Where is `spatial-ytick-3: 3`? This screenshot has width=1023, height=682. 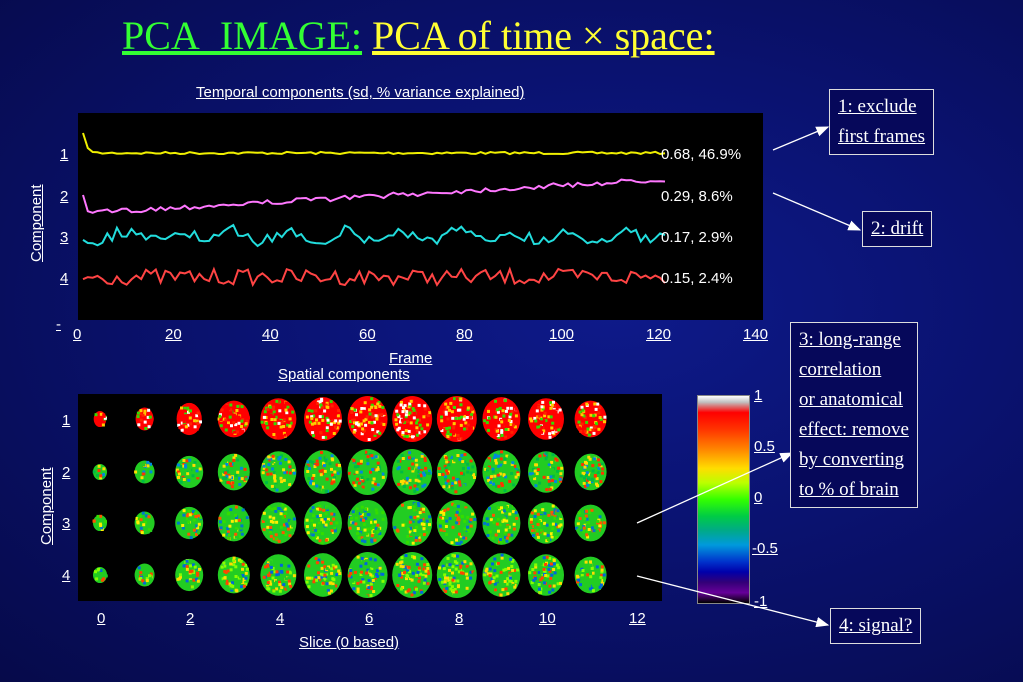 spatial-ytick-3: 3 is located at coordinates (66, 523).